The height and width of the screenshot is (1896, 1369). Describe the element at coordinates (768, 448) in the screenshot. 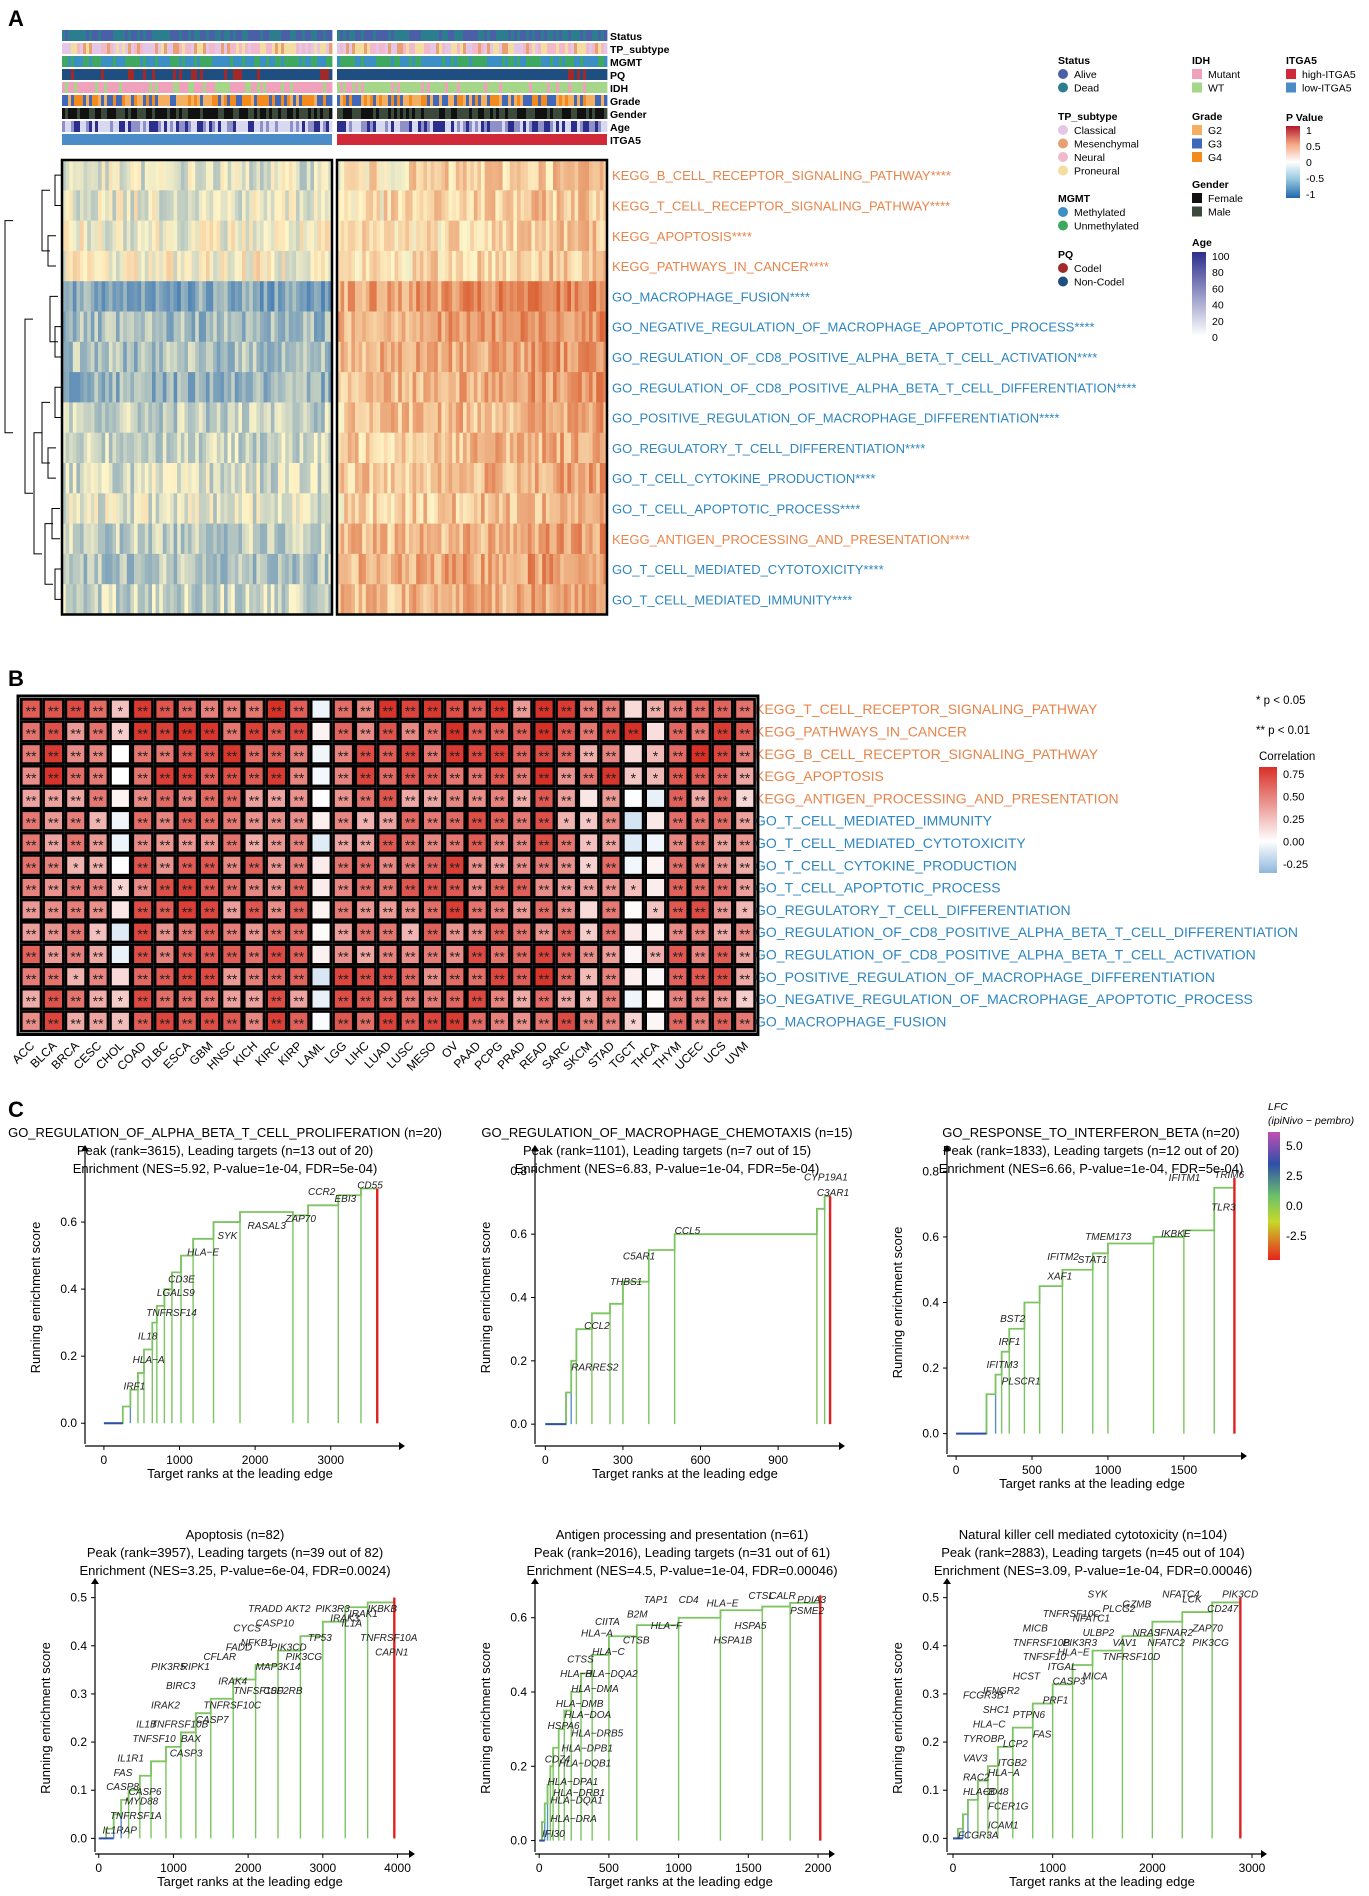

I see `row-label: GO_REGULATORY_T_CELL_DIFFERENTIATION****` at that location.